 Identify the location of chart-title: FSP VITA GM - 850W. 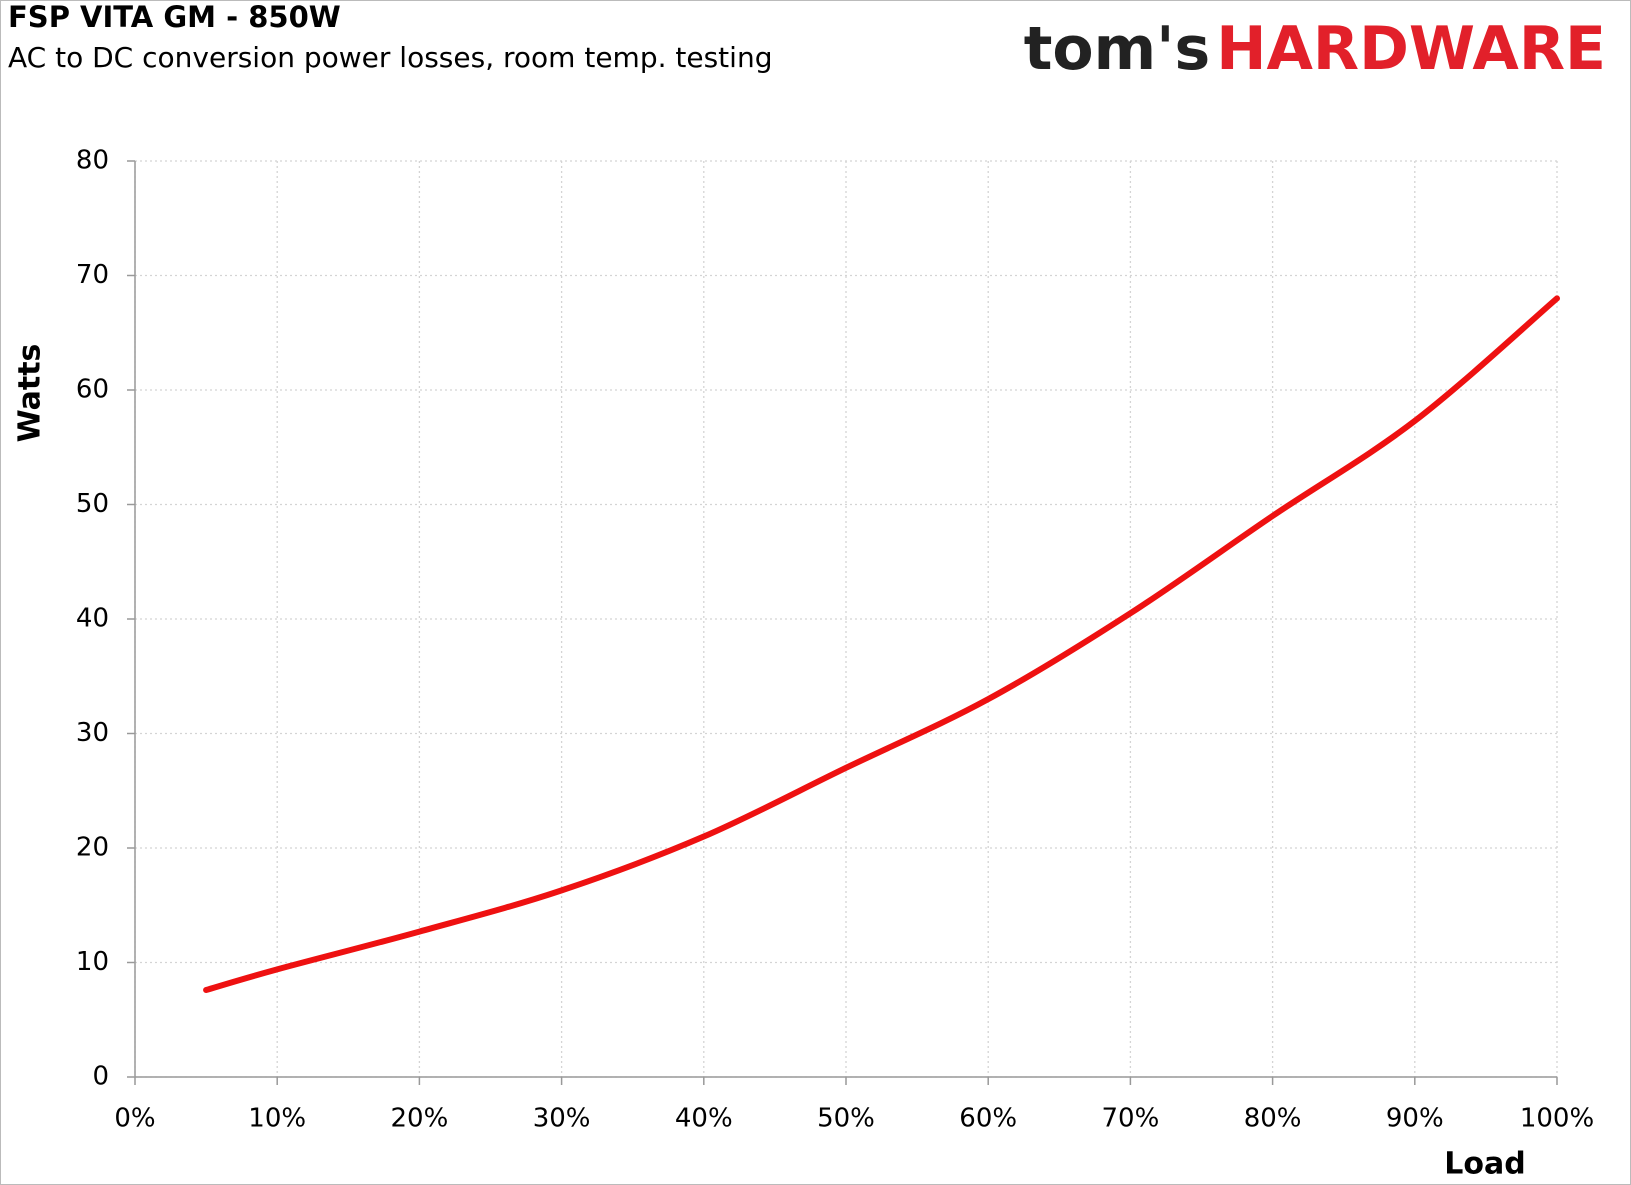
(174, 17).